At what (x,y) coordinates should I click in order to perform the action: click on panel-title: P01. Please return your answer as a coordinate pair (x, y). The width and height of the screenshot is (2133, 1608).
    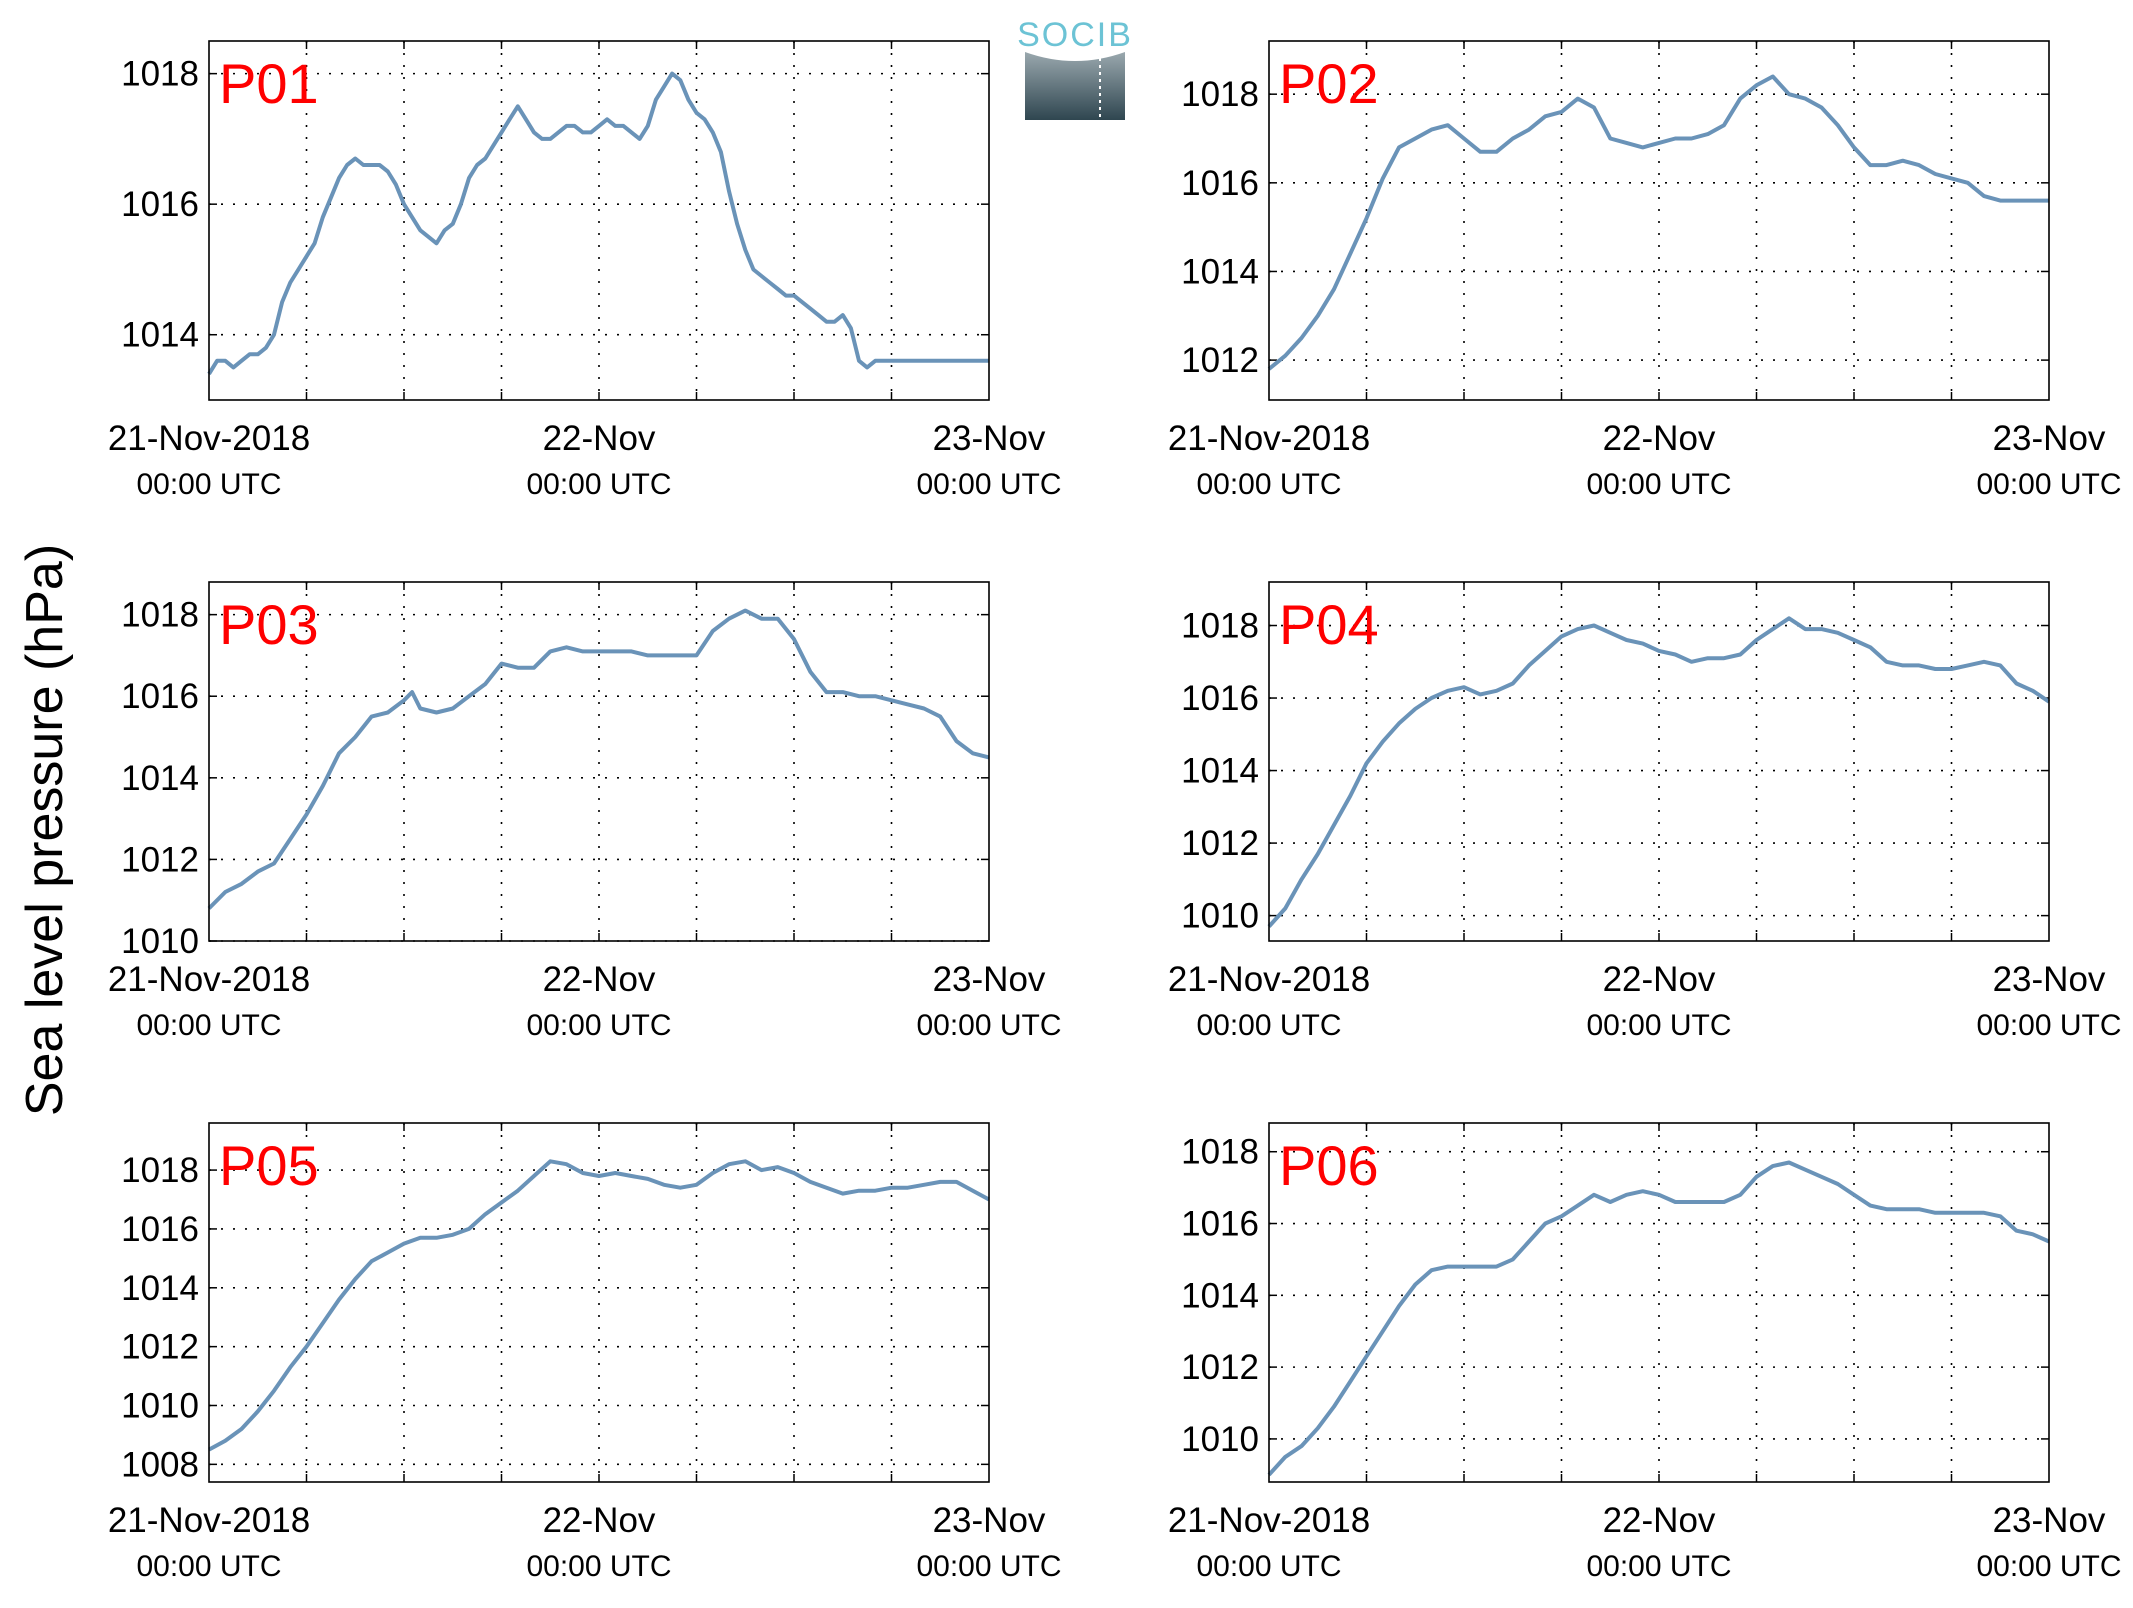
    Looking at the image, I should click on (269, 83).